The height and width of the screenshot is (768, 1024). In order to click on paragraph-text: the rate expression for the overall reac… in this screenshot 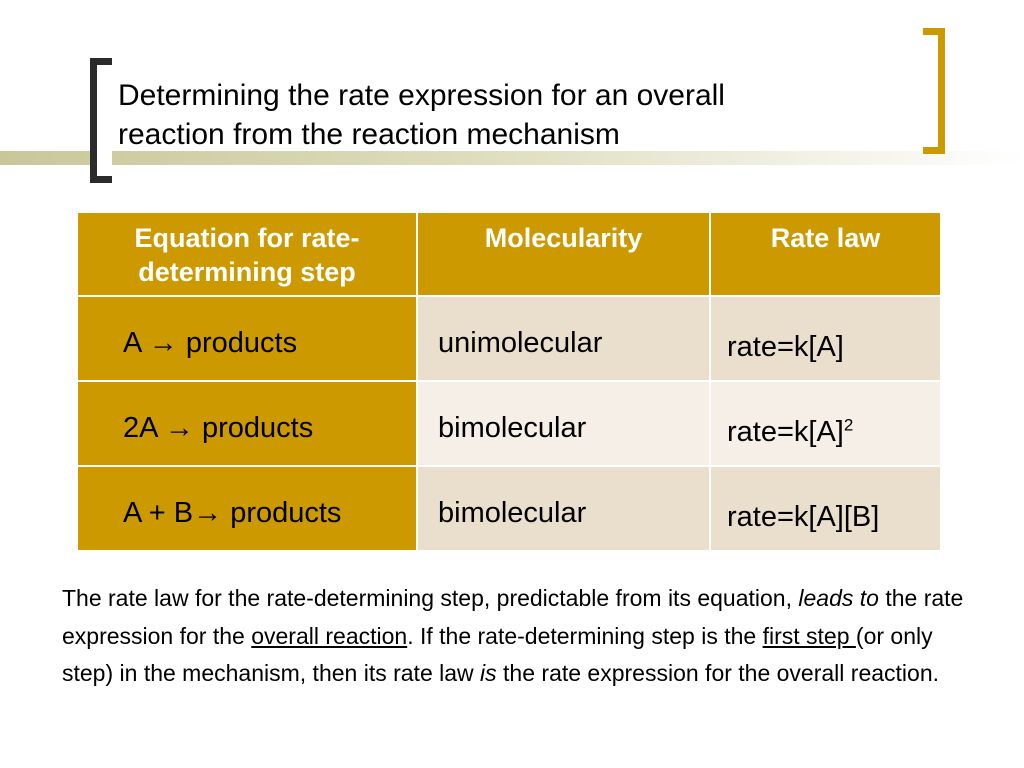, I will do `click(718, 673)`.